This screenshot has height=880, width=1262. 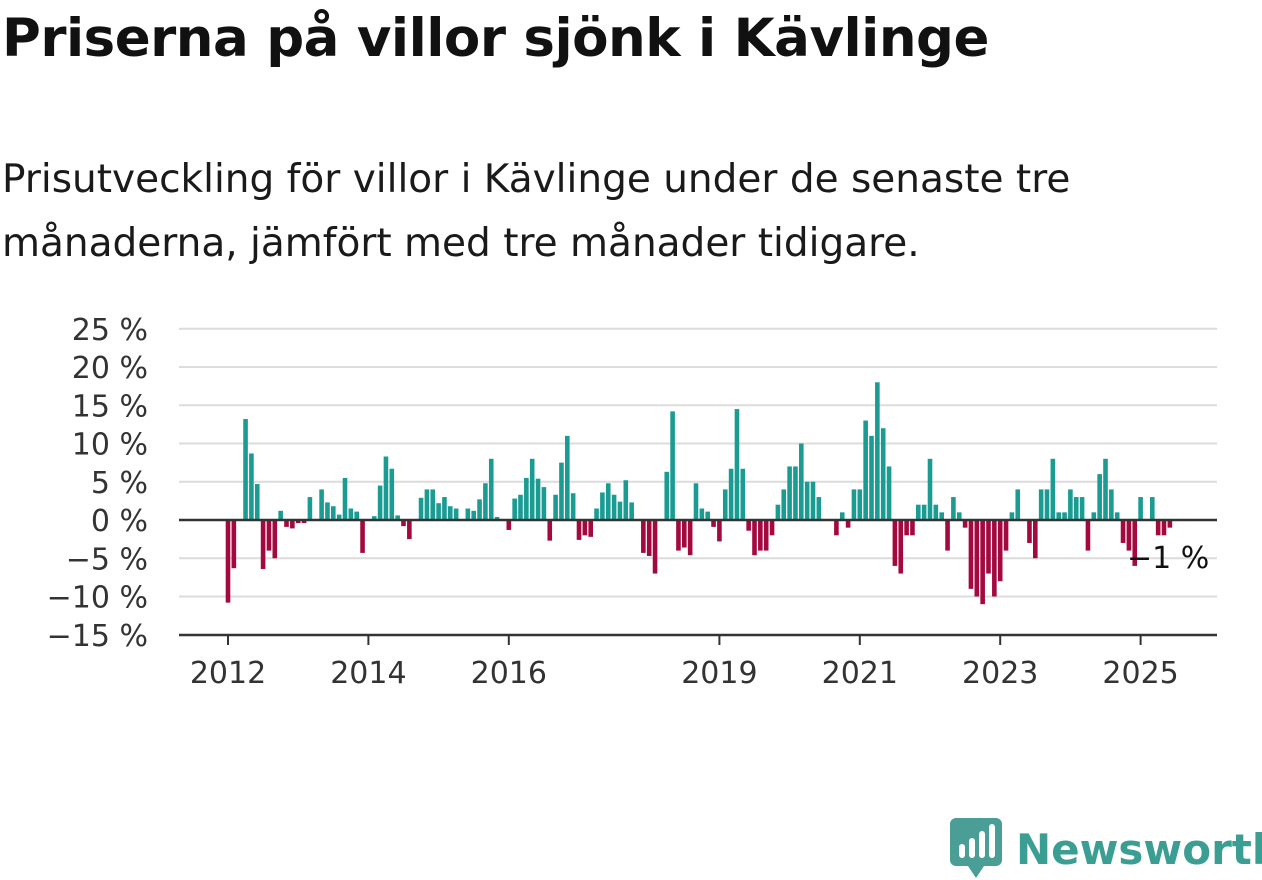 What do you see at coordinates (107, 559) in the screenshot?
I see `y-tick-label: −5 %` at bounding box center [107, 559].